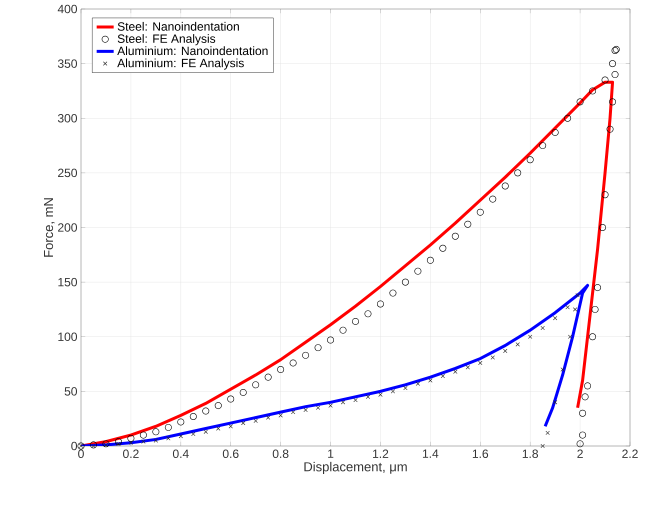 The width and height of the screenshot is (648, 509). Describe the element at coordinates (355, 468) in the screenshot. I see `x-axis-title: Displacement, μm` at that location.